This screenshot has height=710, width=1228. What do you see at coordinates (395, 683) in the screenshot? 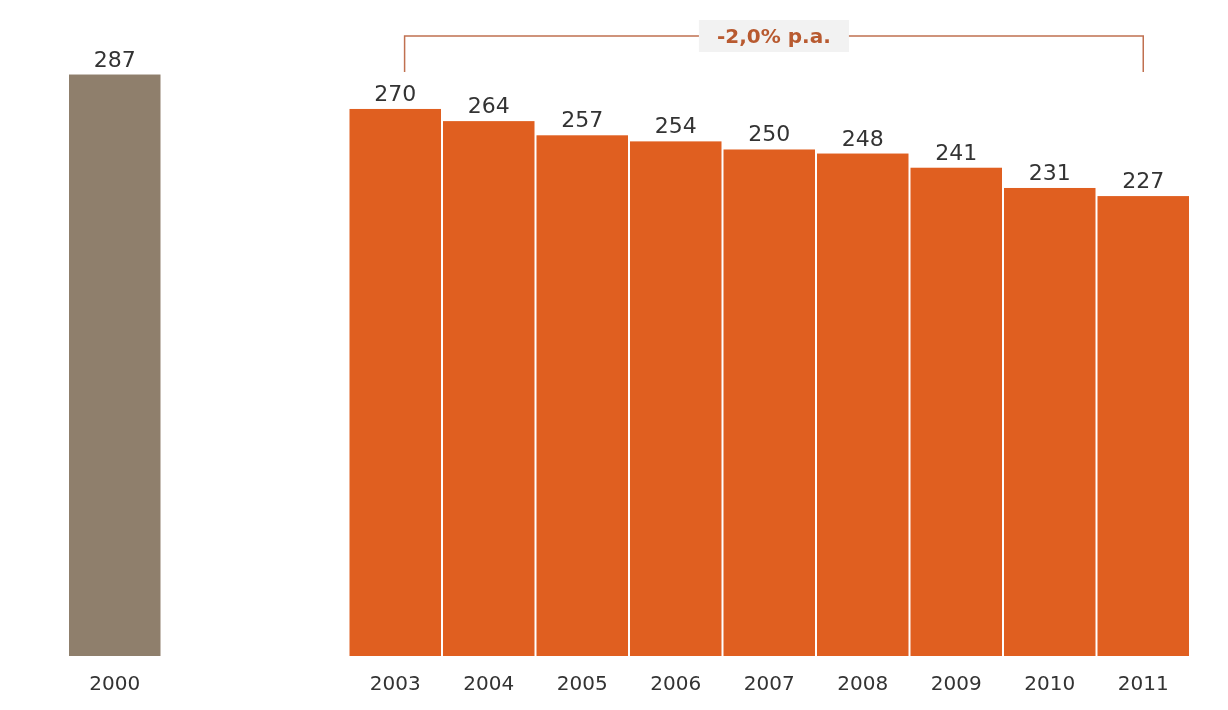
I see `x-tick-label: 2003` at bounding box center [395, 683].